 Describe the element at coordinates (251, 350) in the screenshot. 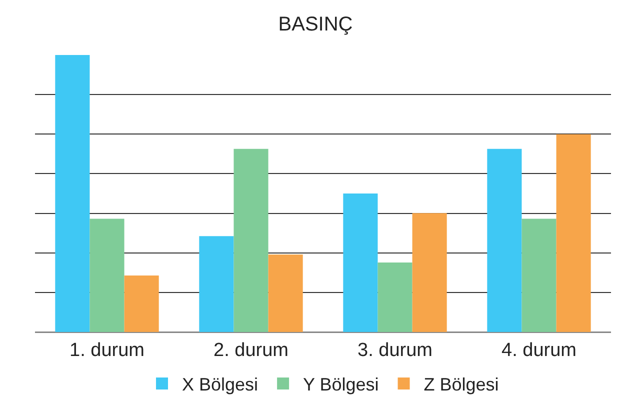

I see `x-tick-label: 2. durum` at that location.